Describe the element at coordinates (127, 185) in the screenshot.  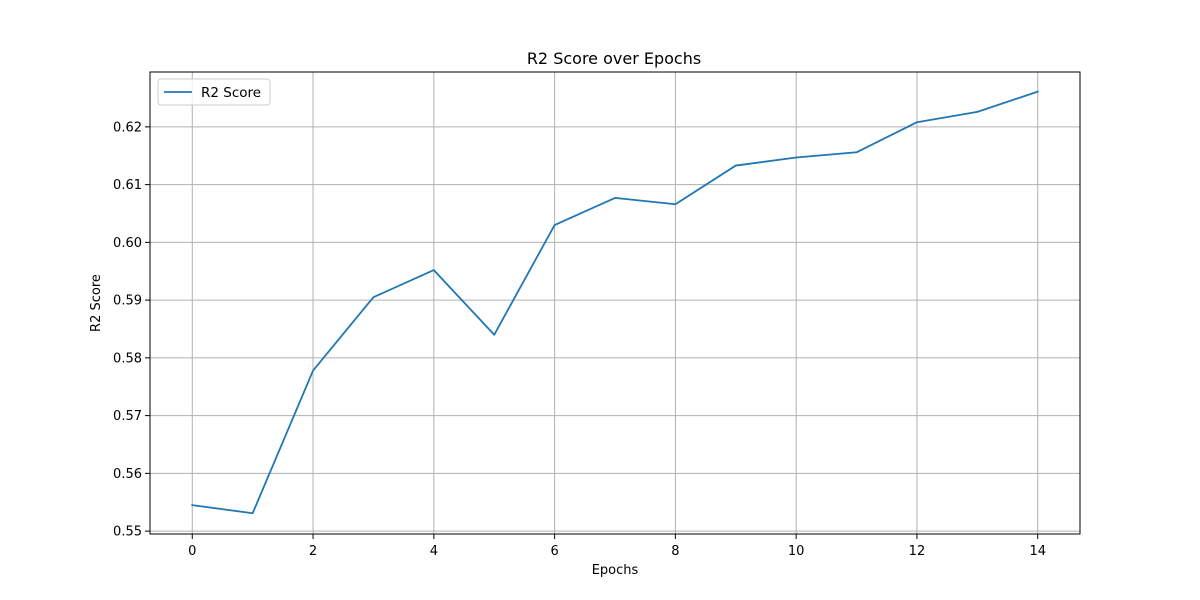
I see `y-tick-label: 0.61` at that location.